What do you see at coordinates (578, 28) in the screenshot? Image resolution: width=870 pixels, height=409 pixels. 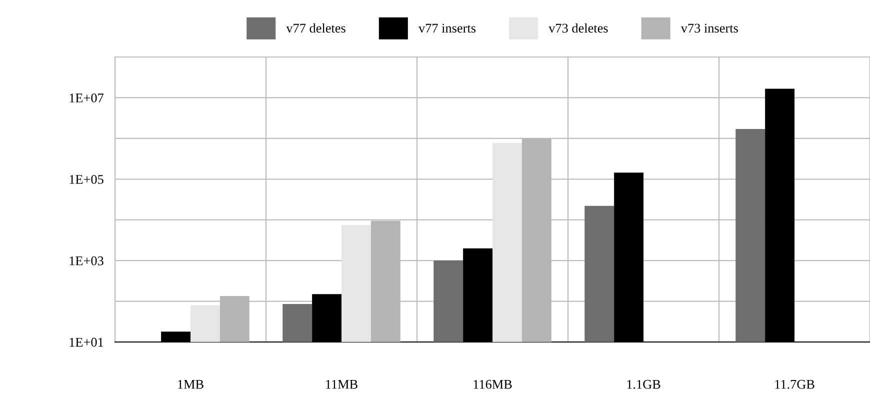 I see `legend-label: v73 deletes` at bounding box center [578, 28].